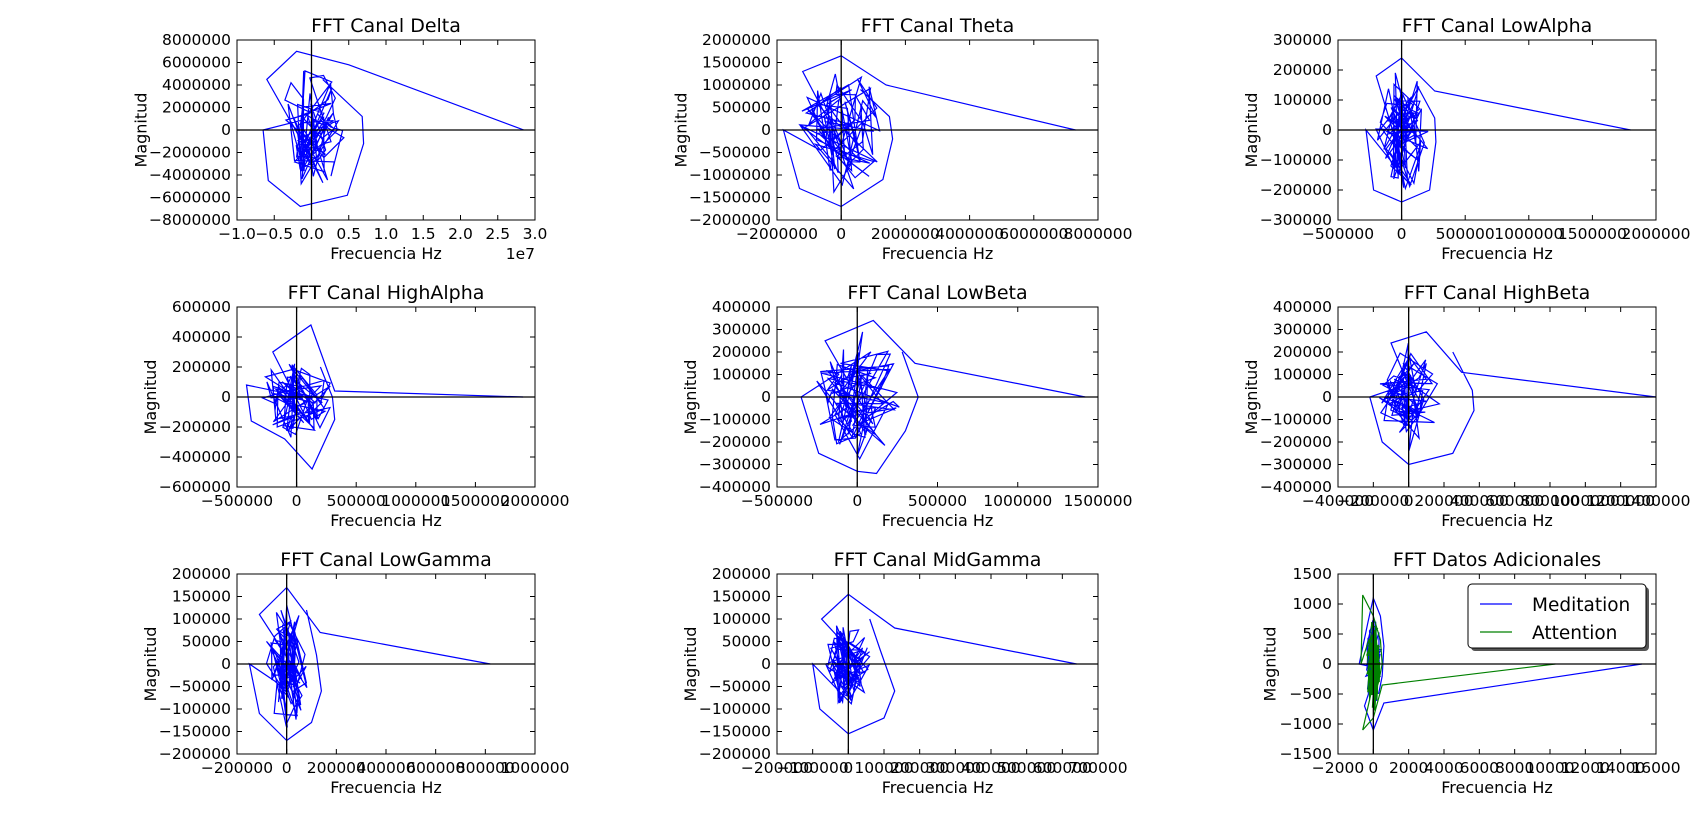  I want to click on y-tick-label: 1500, so click(1312, 574).